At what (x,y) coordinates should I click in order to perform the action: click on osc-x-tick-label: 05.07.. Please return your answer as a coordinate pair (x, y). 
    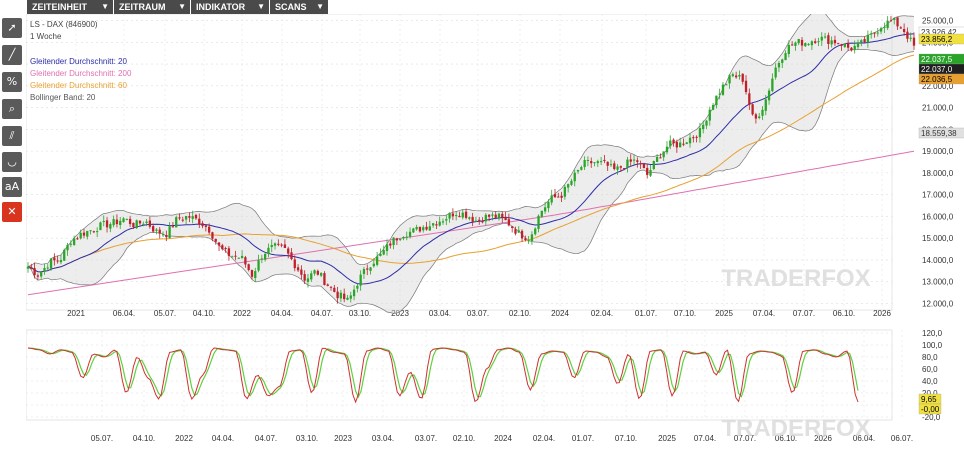
    Looking at the image, I should click on (102, 438).